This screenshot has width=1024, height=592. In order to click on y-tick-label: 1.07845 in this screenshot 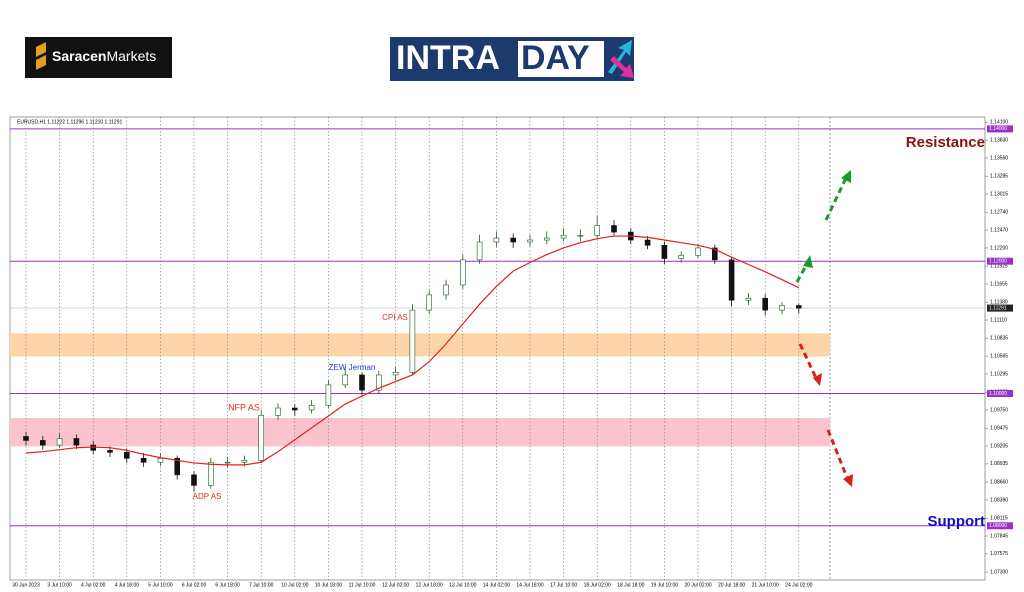, I will do `click(999, 536)`.